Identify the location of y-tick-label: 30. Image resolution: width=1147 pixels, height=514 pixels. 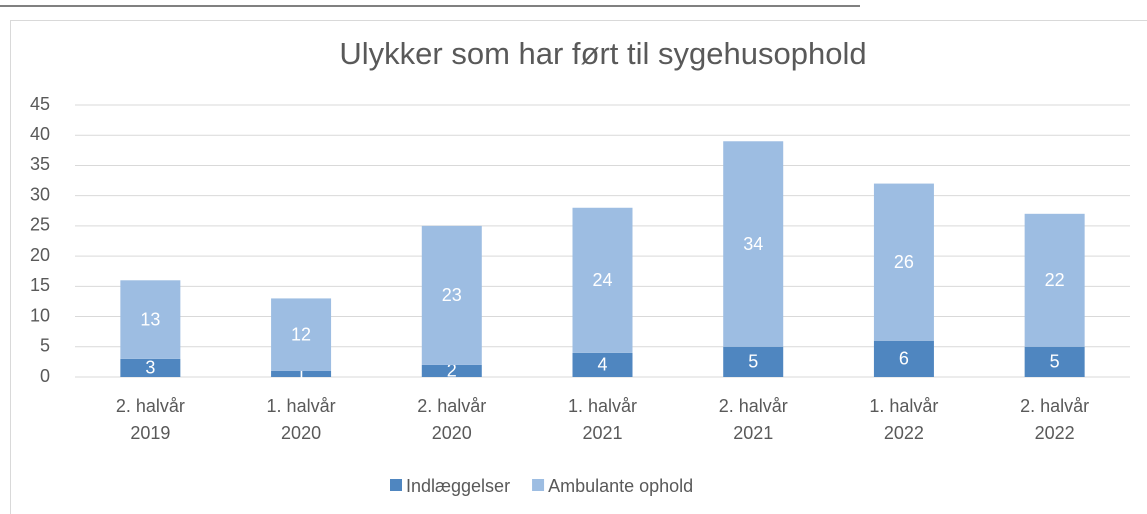
(40, 194).